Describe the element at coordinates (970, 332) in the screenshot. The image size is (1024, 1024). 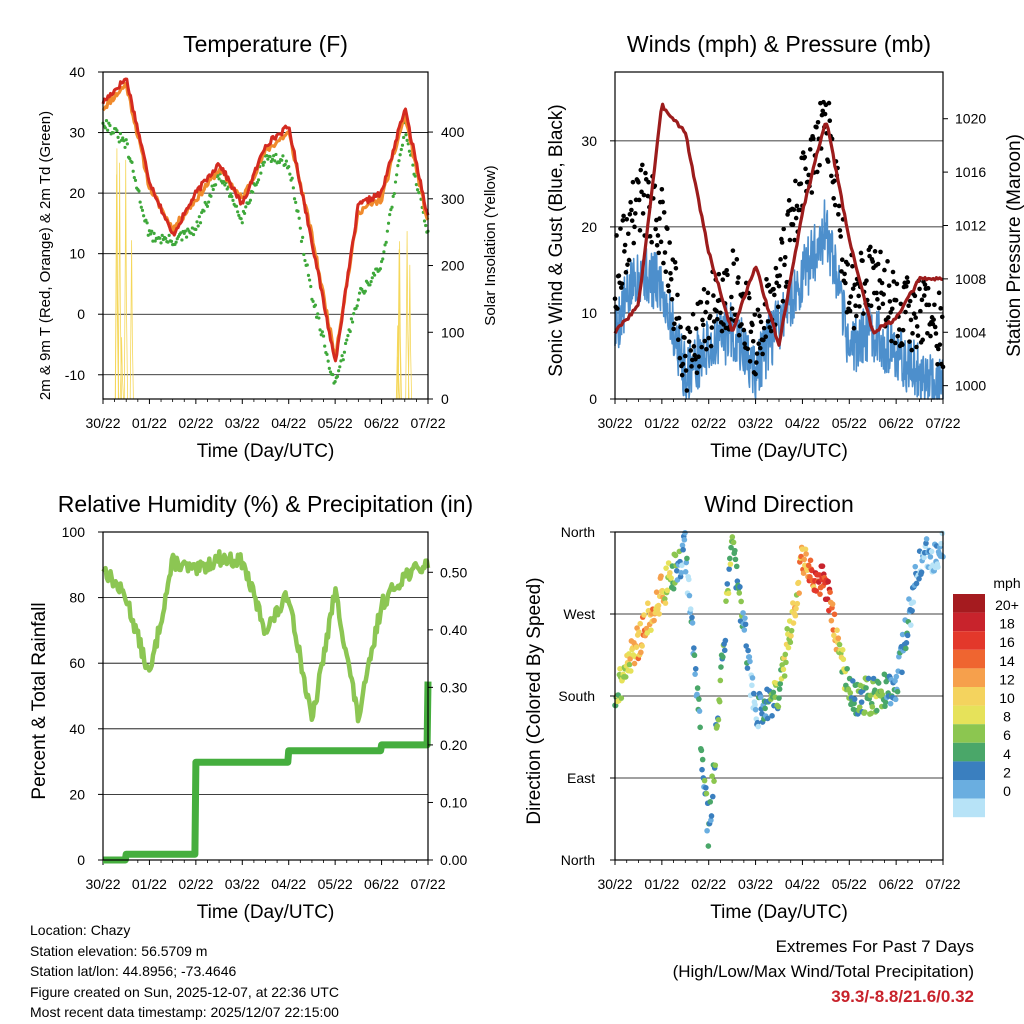
I see `winds-y2tick-label: 1004` at that location.